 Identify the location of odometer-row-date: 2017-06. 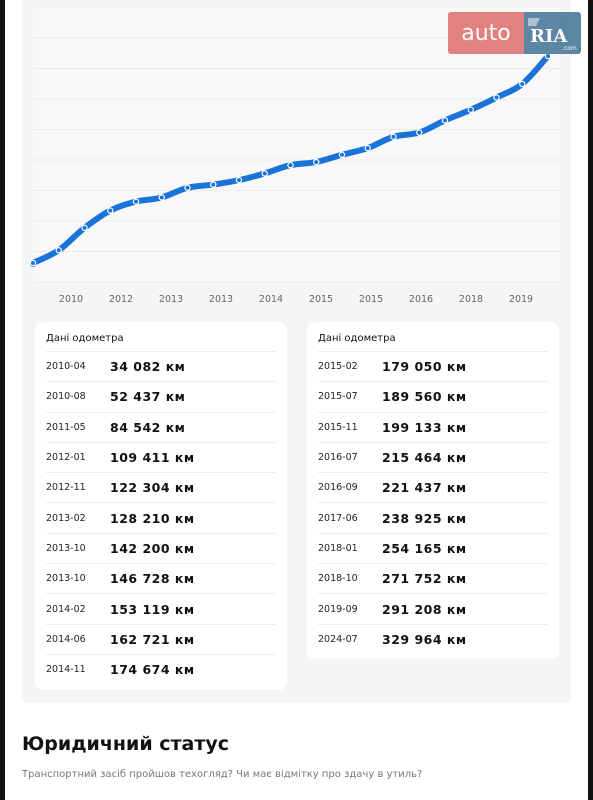
(338, 518).